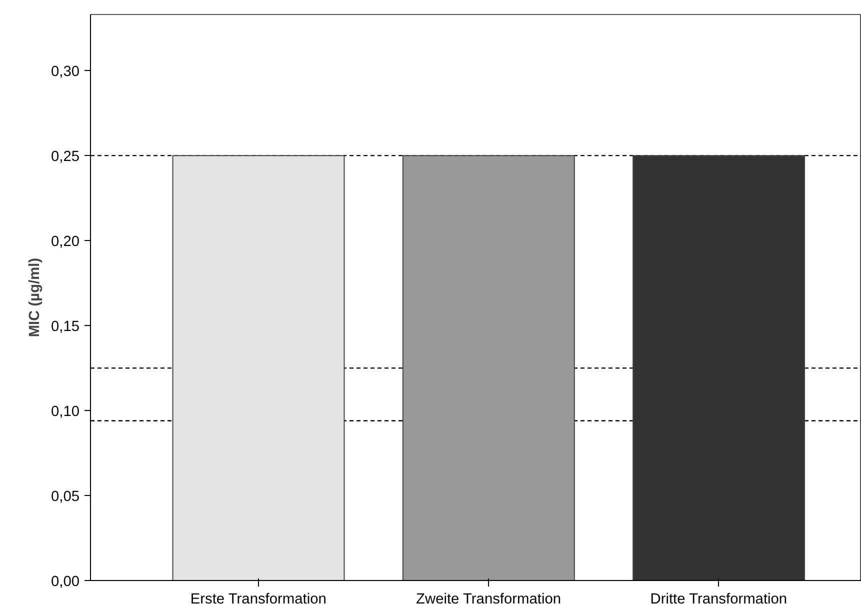  Describe the element at coordinates (34, 298) in the screenshot. I see `y-axis-title: MIC (µg/ml)` at that location.